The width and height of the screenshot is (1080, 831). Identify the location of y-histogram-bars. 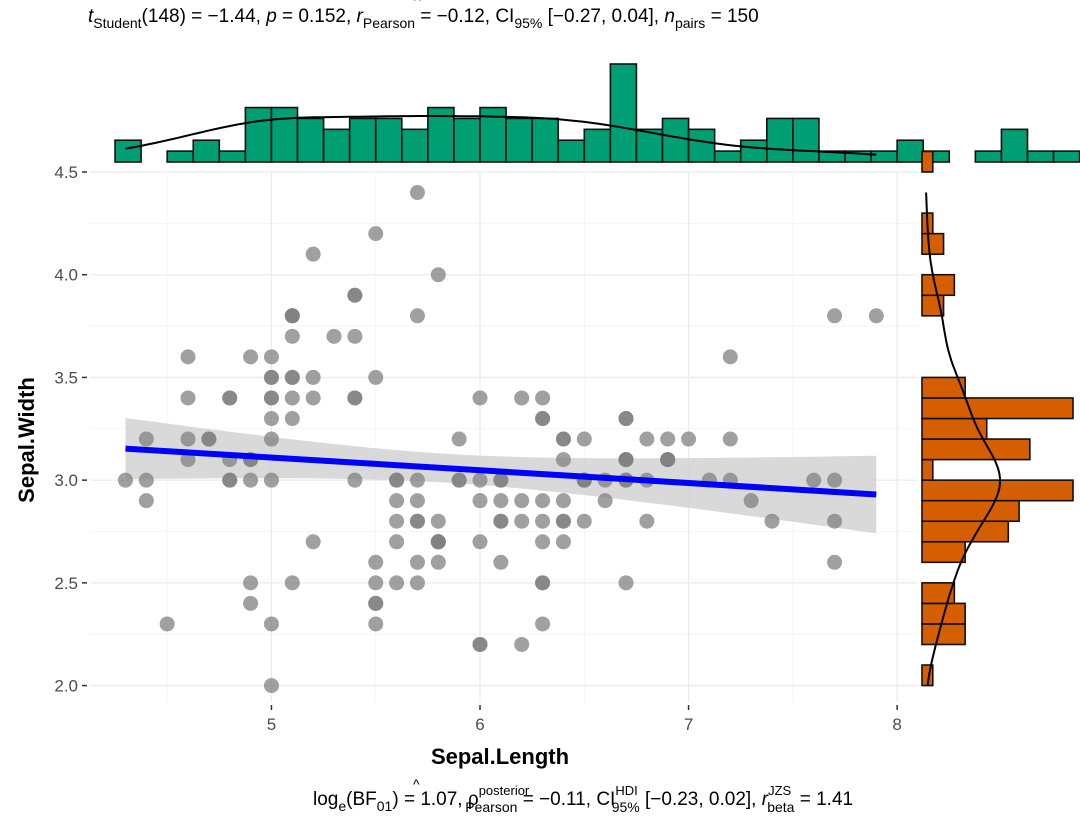
(997, 418).